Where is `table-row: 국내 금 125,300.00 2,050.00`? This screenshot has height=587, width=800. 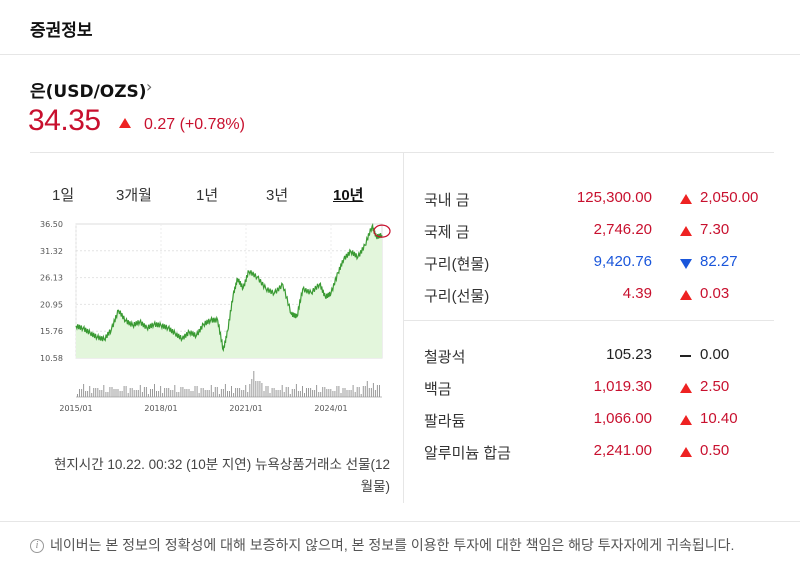 table-row: 국내 금 125,300.00 2,050.00 is located at coordinates (602, 199).